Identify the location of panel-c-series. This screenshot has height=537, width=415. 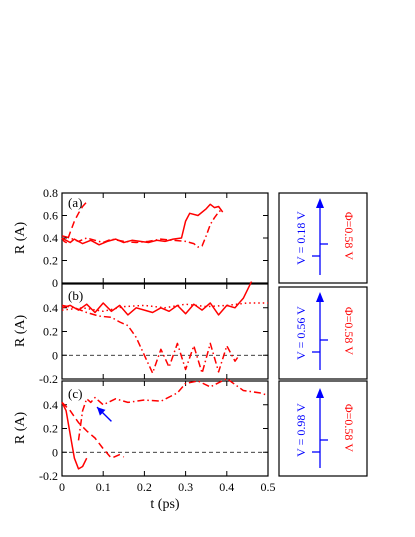
(165, 423).